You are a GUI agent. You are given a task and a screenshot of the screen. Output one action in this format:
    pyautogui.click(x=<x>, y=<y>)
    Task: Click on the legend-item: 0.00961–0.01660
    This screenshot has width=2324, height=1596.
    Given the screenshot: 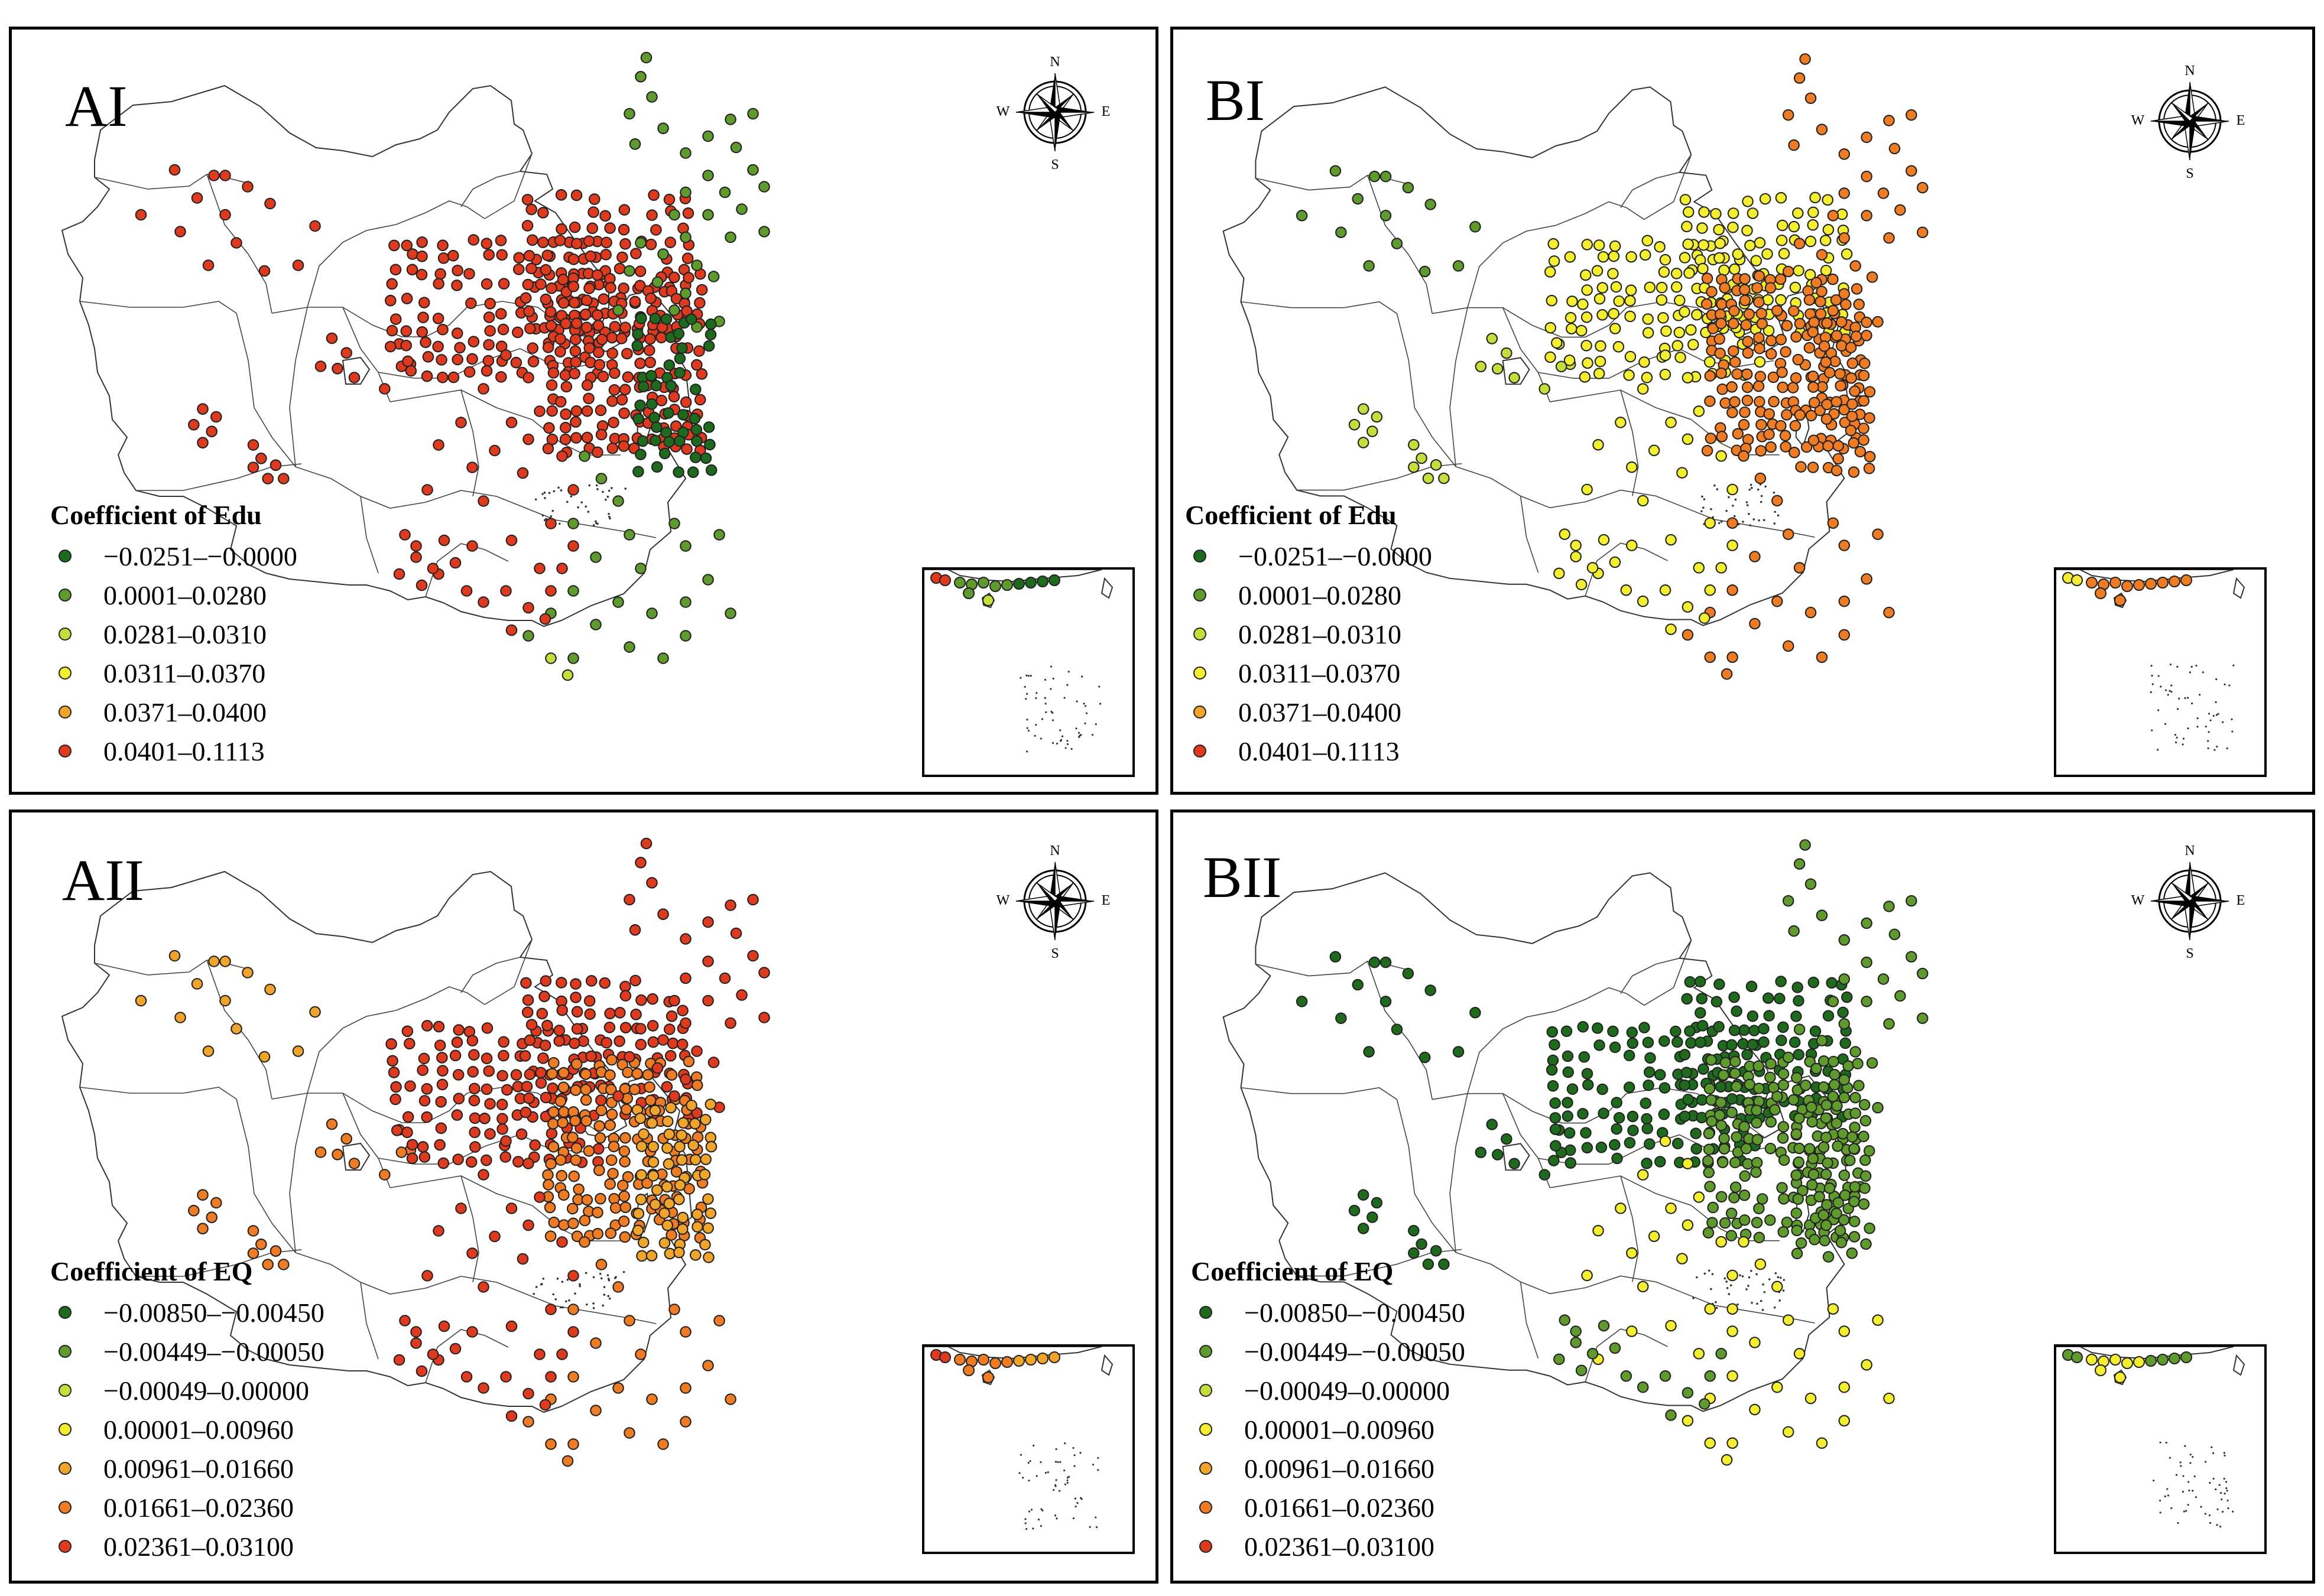 What is the action you would take?
    pyautogui.click(x=187, y=1468)
    